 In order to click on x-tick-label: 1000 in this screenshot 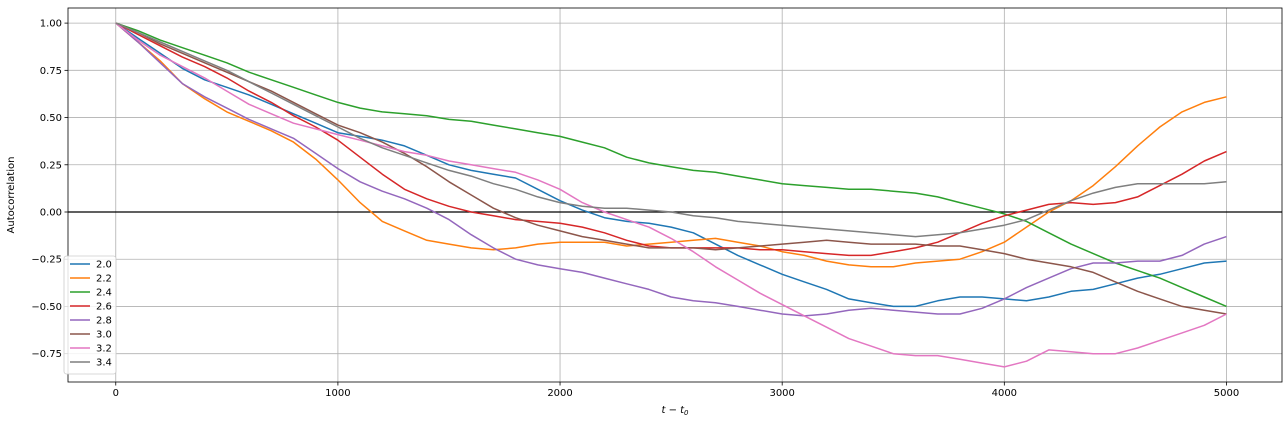, I will do `click(337, 393)`.